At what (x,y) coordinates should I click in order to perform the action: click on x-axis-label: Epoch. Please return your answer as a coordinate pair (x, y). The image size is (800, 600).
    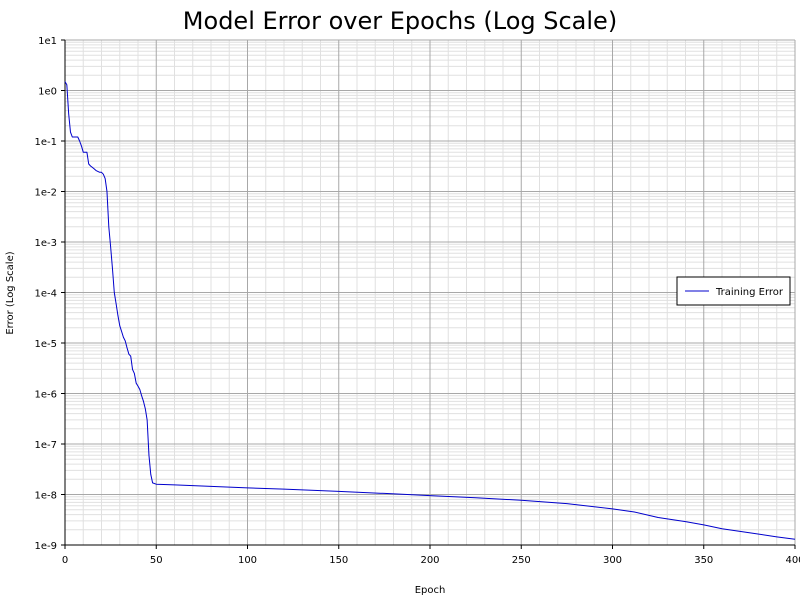
    Looking at the image, I should click on (430, 590).